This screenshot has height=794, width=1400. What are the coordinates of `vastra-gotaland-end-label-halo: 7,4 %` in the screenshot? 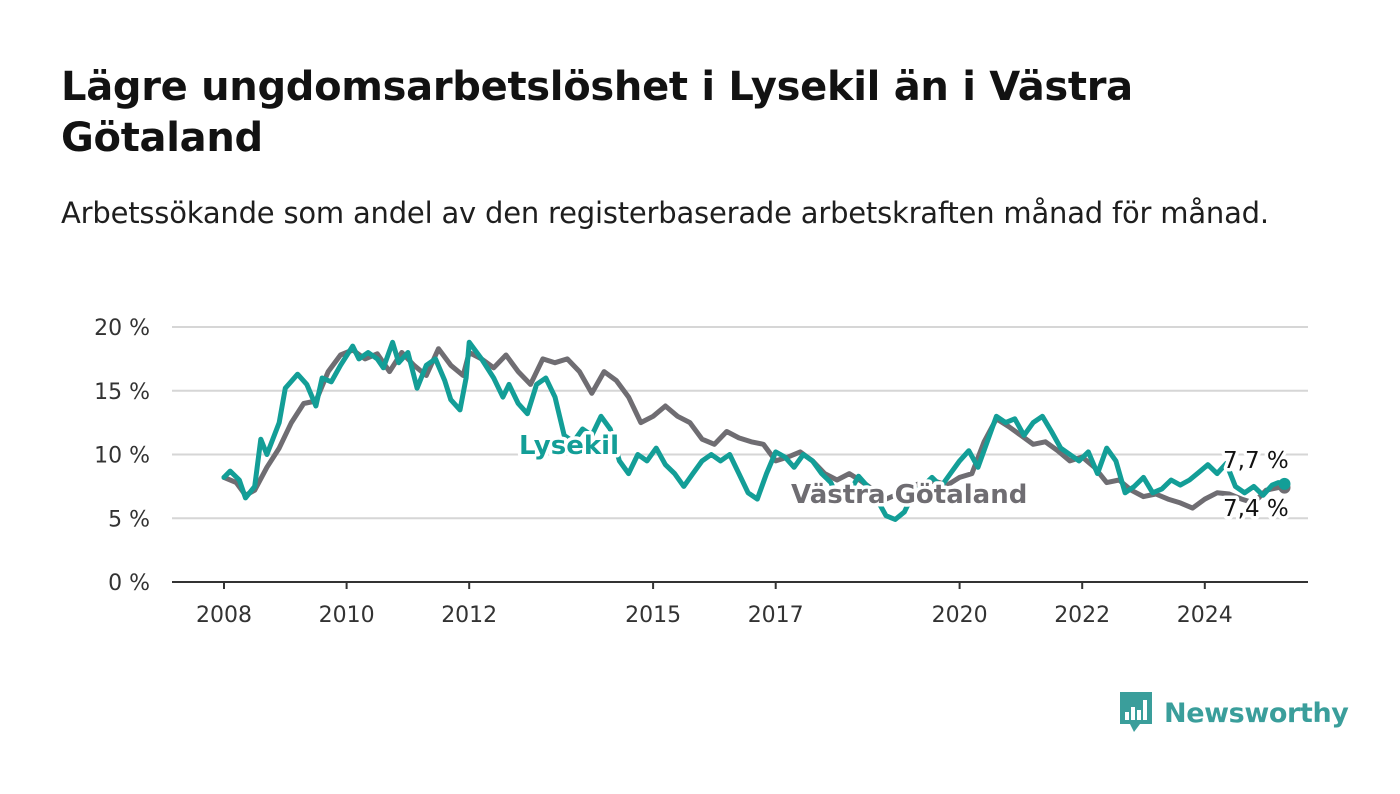 It's located at (1256, 509).